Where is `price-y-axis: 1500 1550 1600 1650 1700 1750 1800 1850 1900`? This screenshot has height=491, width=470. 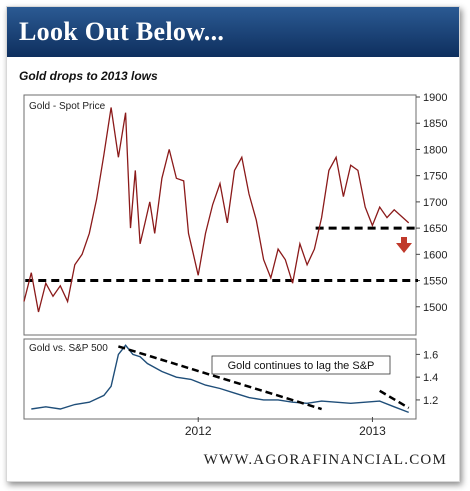 price-y-axis: 1500 1550 1600 1650 1700 1750 1800 1850 1900 is located at coordinates (431, 203).